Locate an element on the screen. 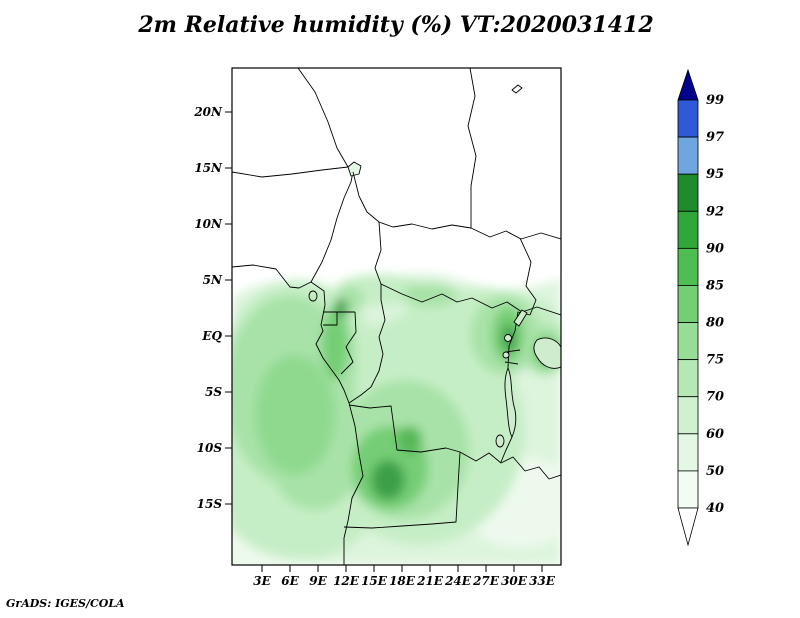  x-axis-tick-label: 15E is located at coordinates (374, 581).